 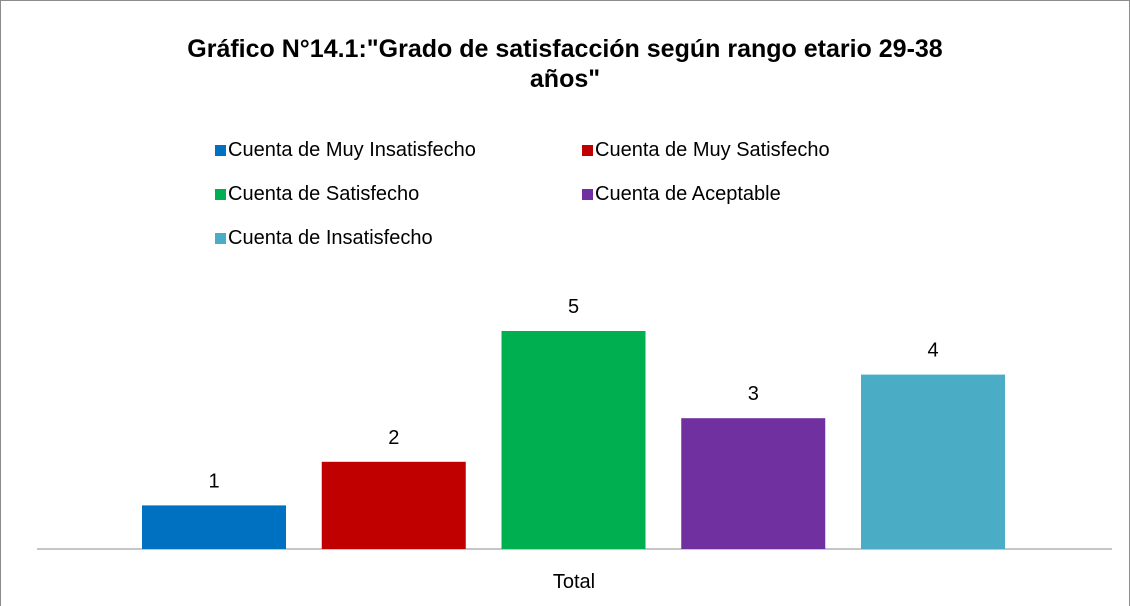 What do you see at coordinates (324, 194) in the screenshot?
I see `legend-label: Cuenta de Satisfecho` at bounding box center [324, 194].